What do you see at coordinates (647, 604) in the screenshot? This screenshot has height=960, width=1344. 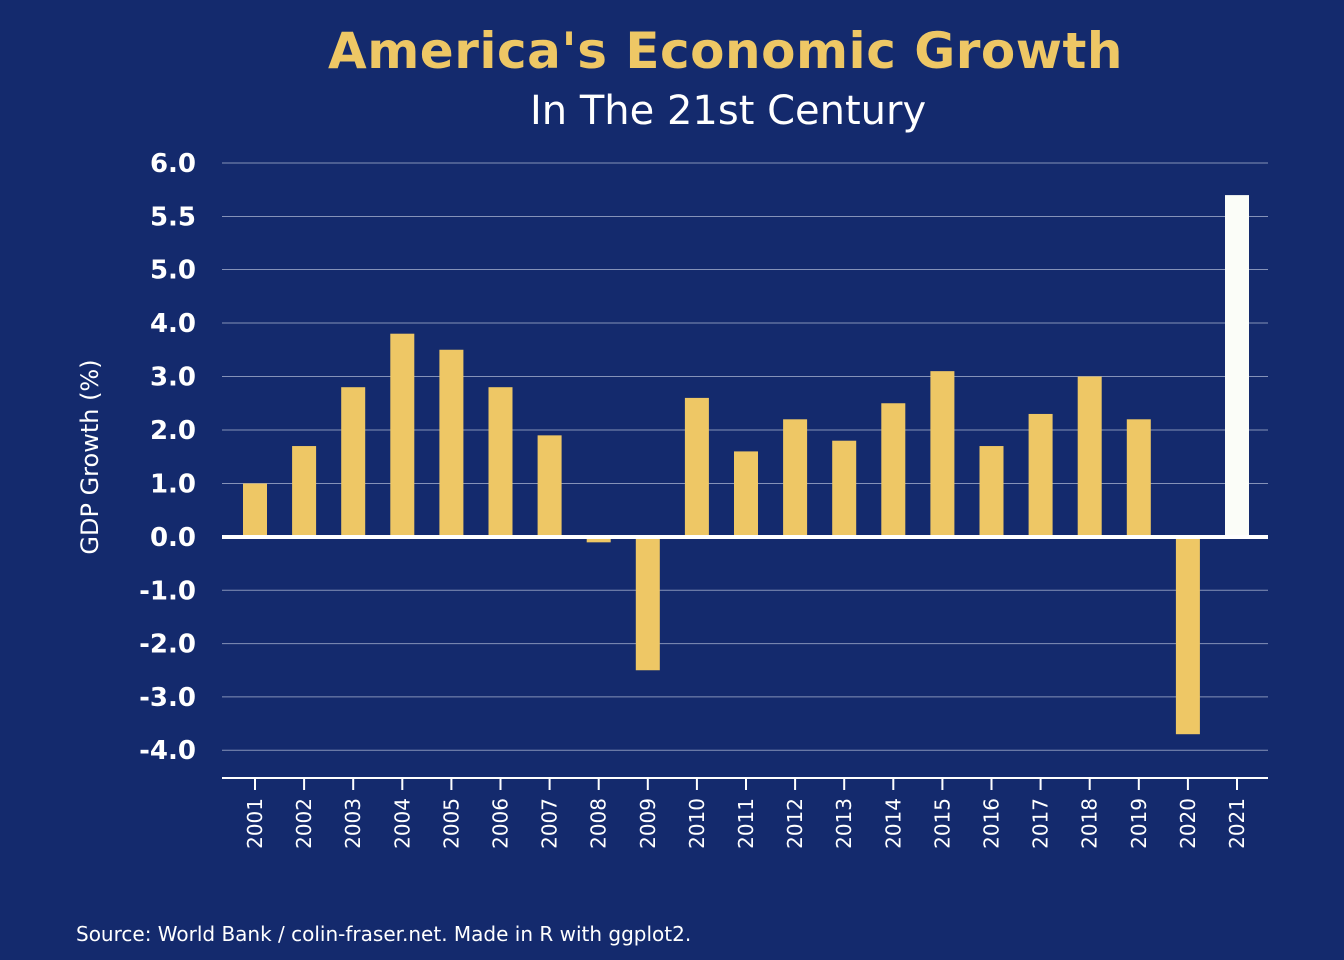 I see `bar-2009` at bounding box center [647, 604].